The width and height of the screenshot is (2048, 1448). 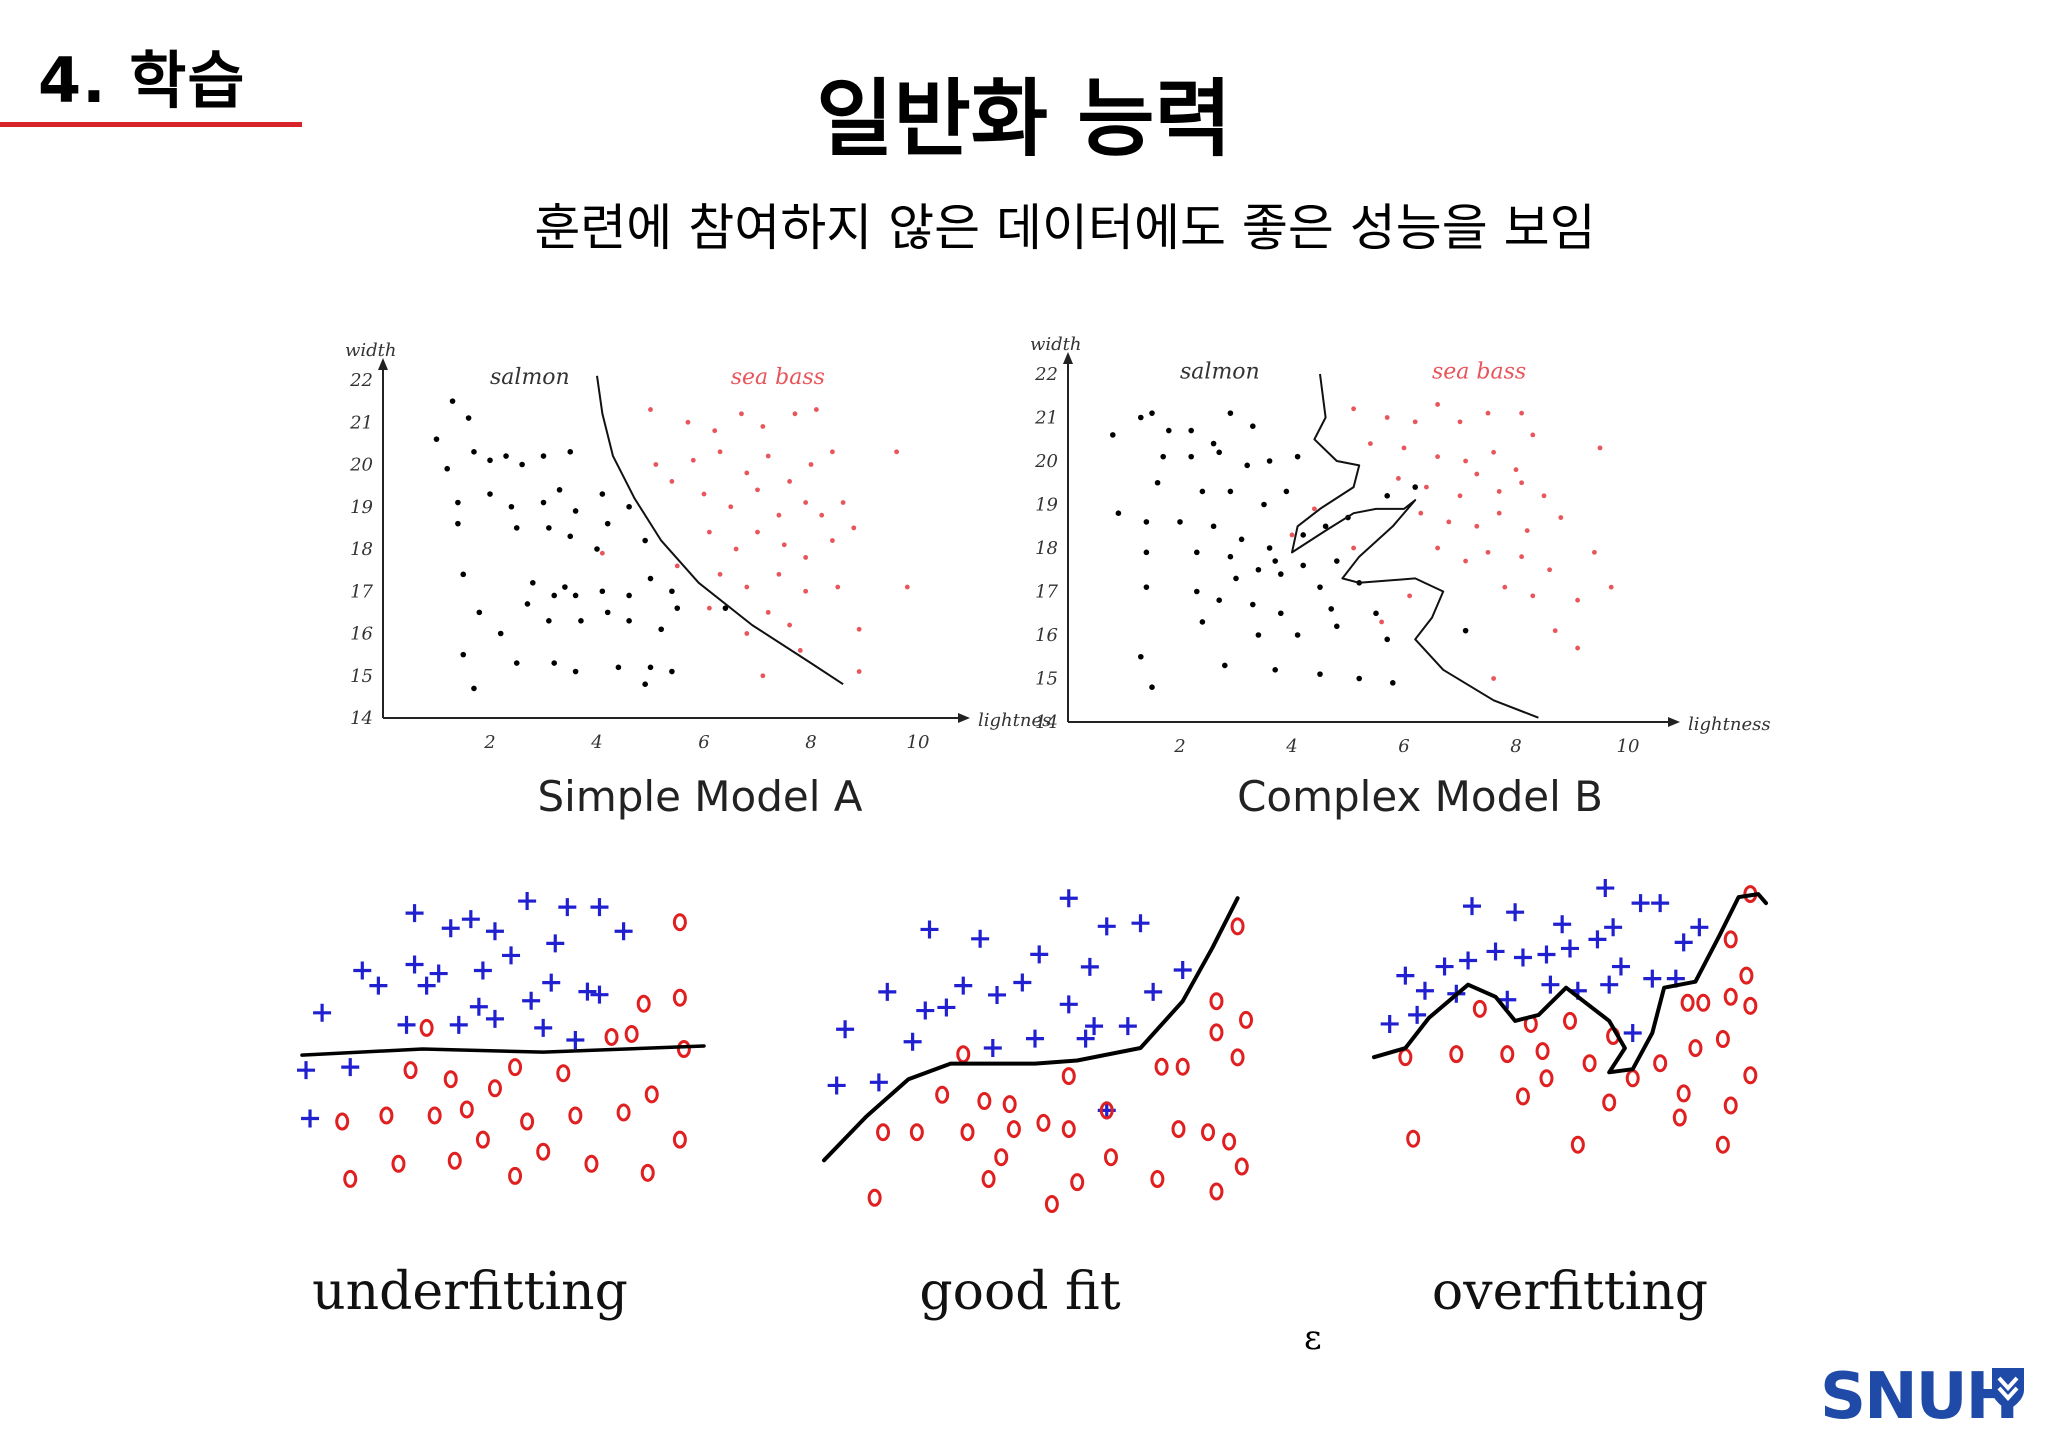 I want to click on annotation-sea-bass: sea bass, so click(x=1479, y=371).